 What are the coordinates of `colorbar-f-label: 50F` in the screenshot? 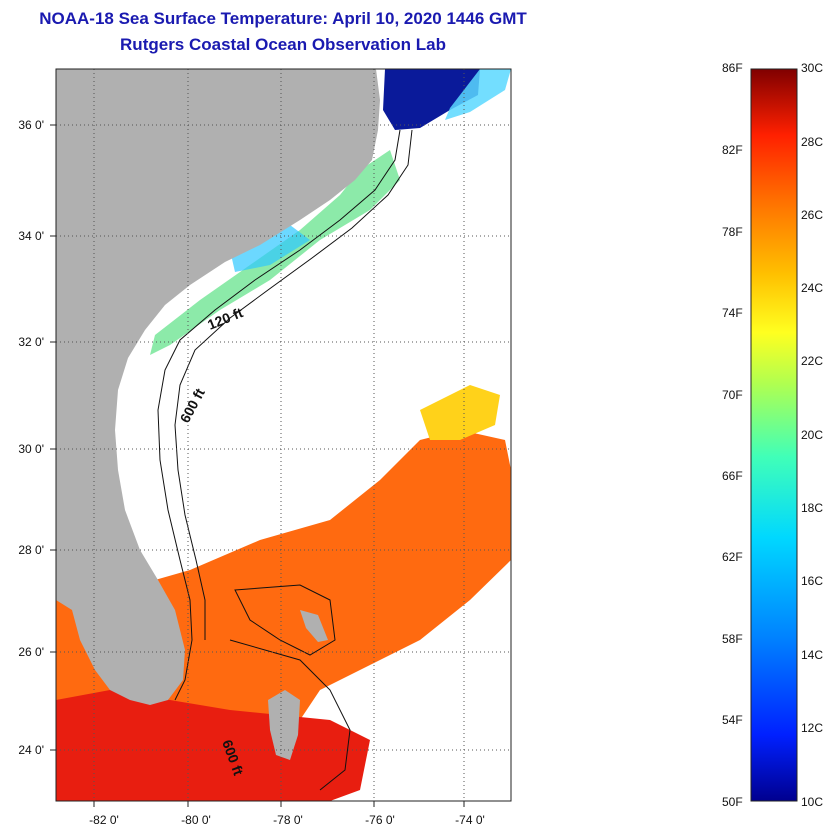 It's located at (732, 802).